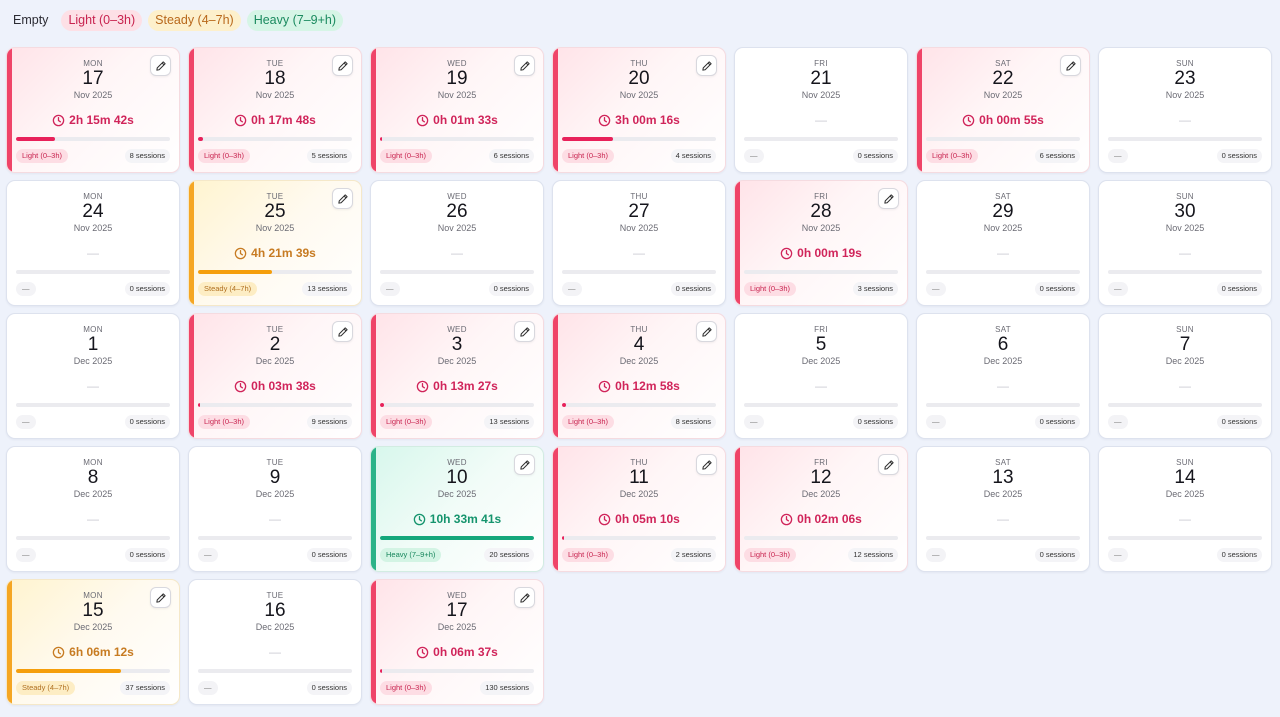 This screenshot has height=717, width=1280. What do you see at coordinates (275, 509) in the screenshot?
I see `day-card-dec-9: TUE 9 Dec 2025 — — 0 sessions` at bounding box center [275, 509].